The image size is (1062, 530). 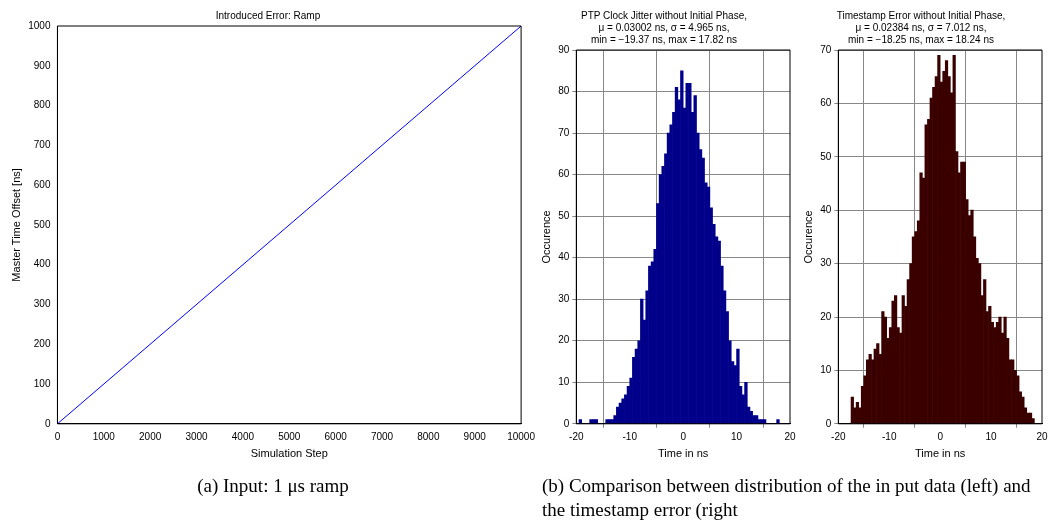 I want to click on y-tick-label: 600, so click(x=42, y=184).